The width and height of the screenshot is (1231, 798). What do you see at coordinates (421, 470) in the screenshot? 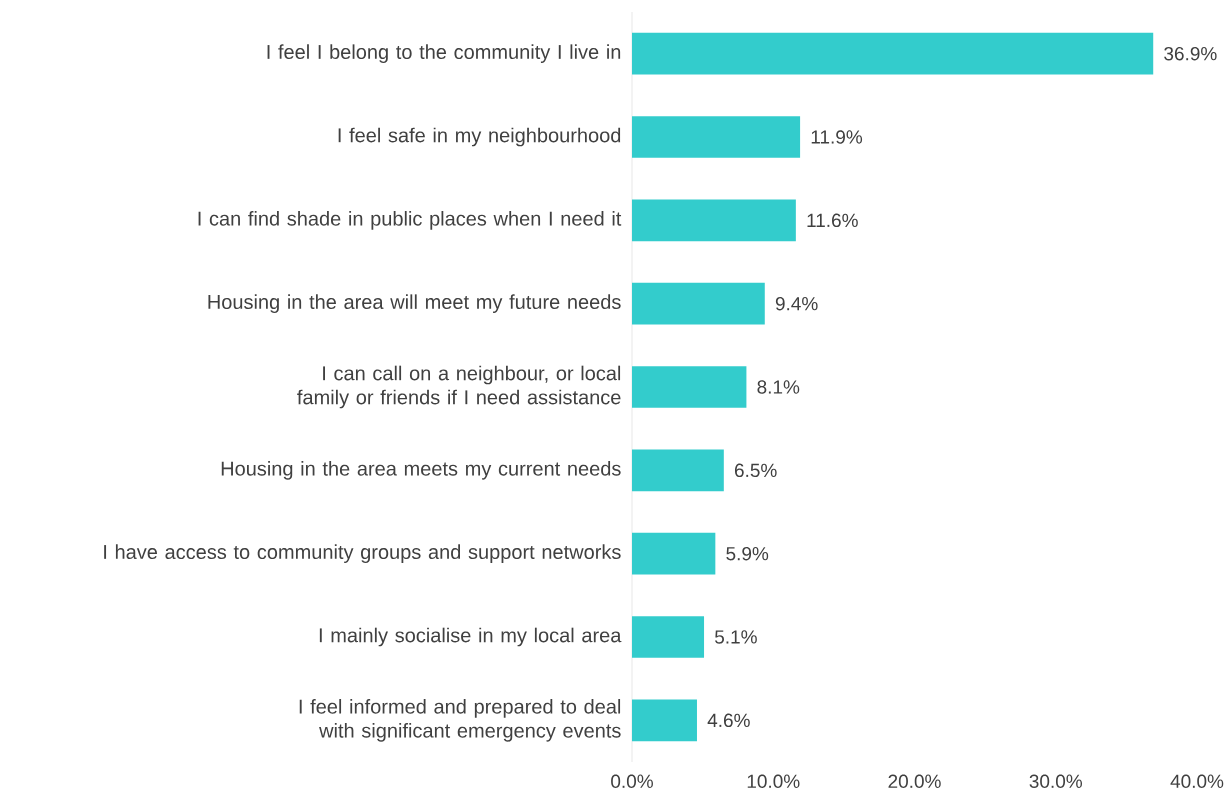
I see `y-tick-label: Housing in the area meets my current needs` at bounding box center [421, 470].